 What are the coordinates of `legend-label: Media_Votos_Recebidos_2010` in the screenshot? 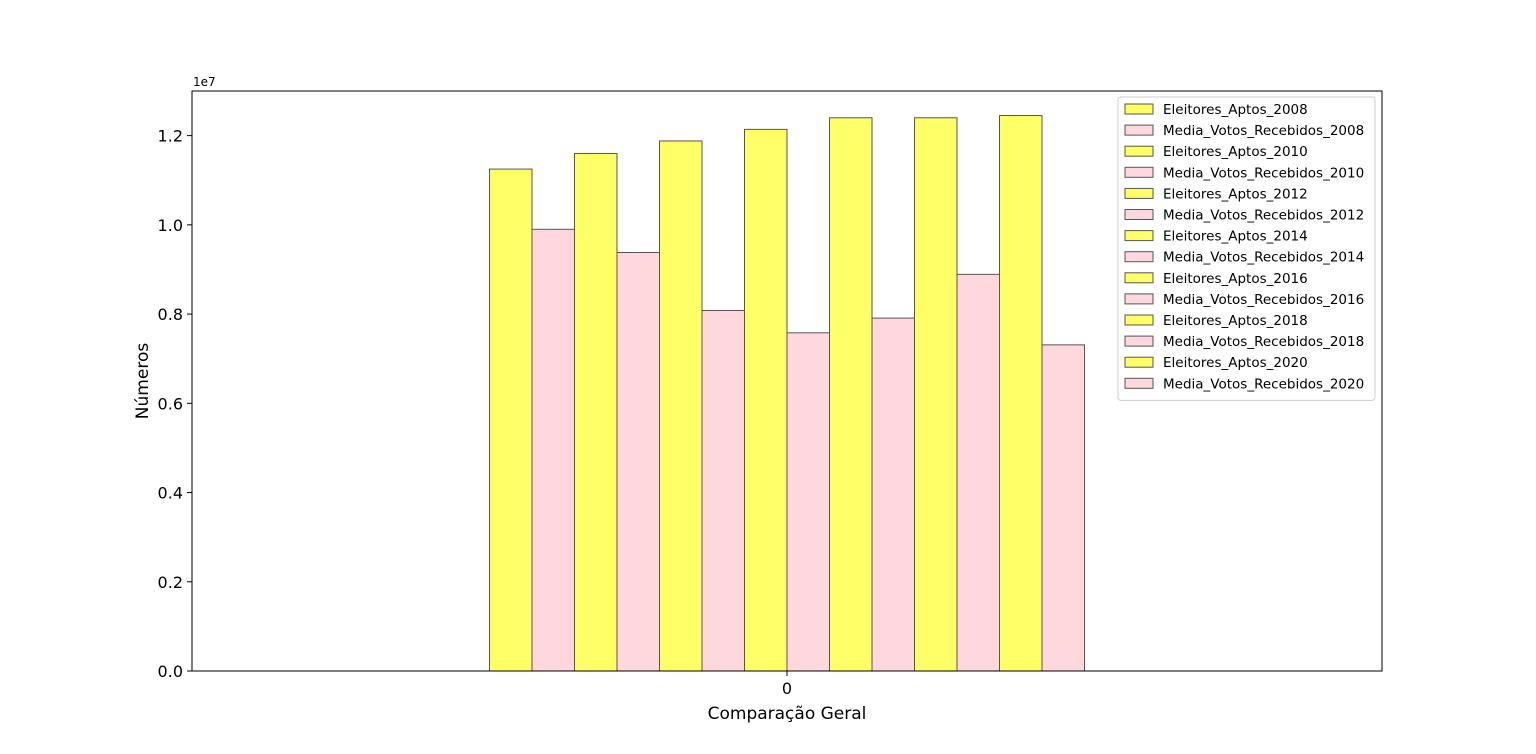 It's located at (1263, 173).